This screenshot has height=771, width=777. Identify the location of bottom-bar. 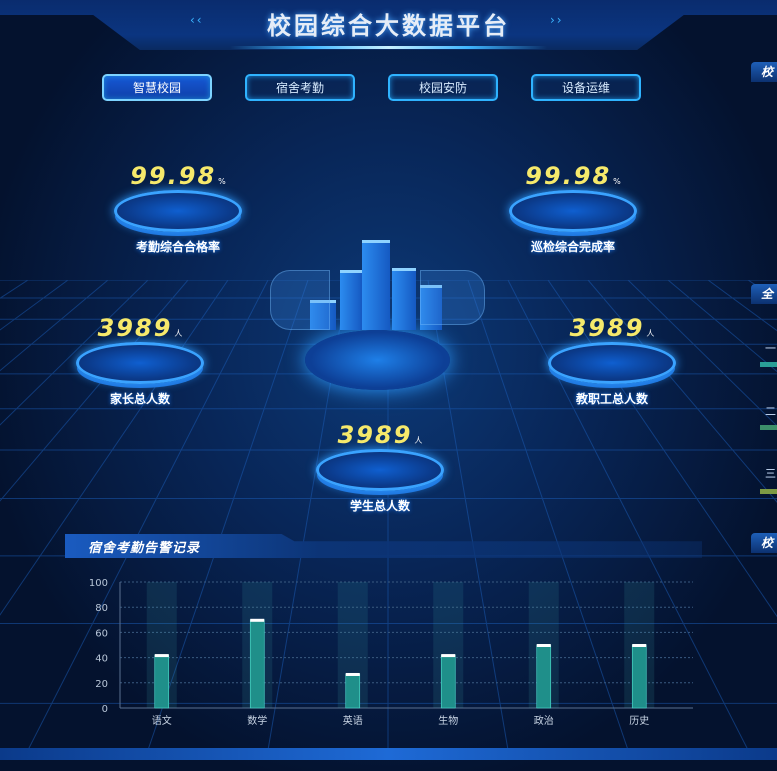
(388, 754).